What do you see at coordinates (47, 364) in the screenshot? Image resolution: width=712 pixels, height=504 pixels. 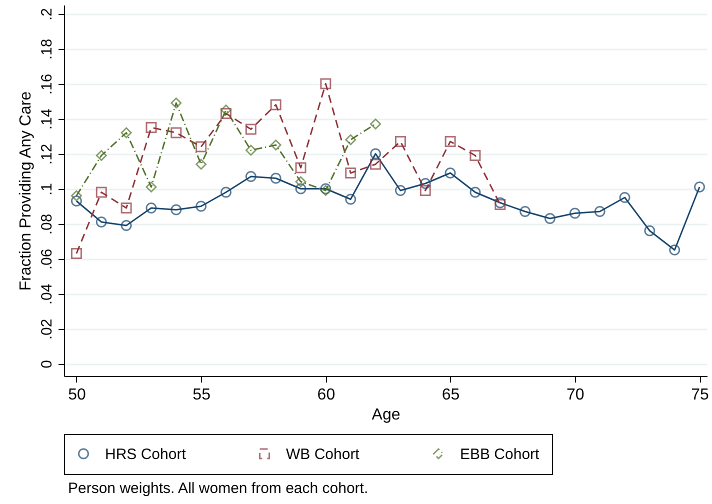 I see `y-tick-label: 0` at bounding box center [47, 364].